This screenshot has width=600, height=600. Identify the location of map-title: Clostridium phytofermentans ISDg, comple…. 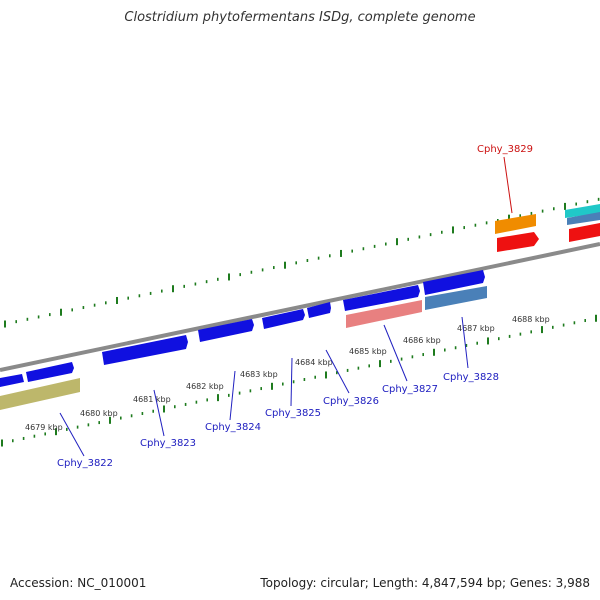
(300, 17).